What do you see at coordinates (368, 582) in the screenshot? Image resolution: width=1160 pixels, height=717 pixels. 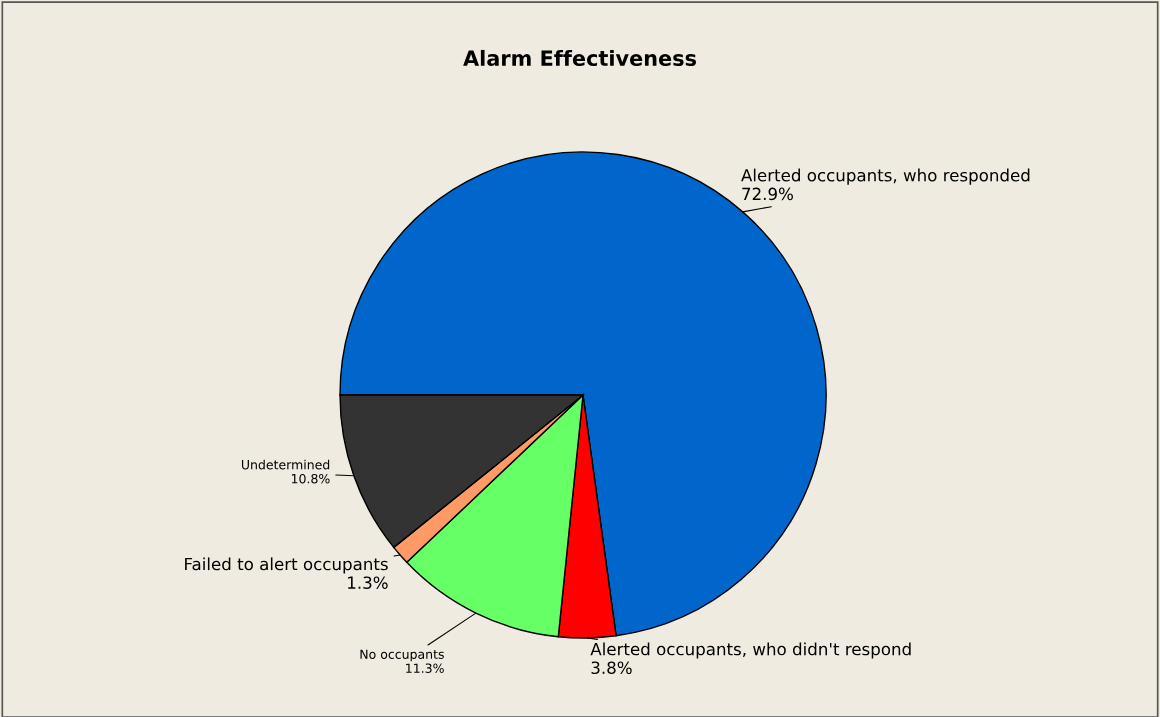 I see `data-label: 1.3%` at bounding box center [368, 582].